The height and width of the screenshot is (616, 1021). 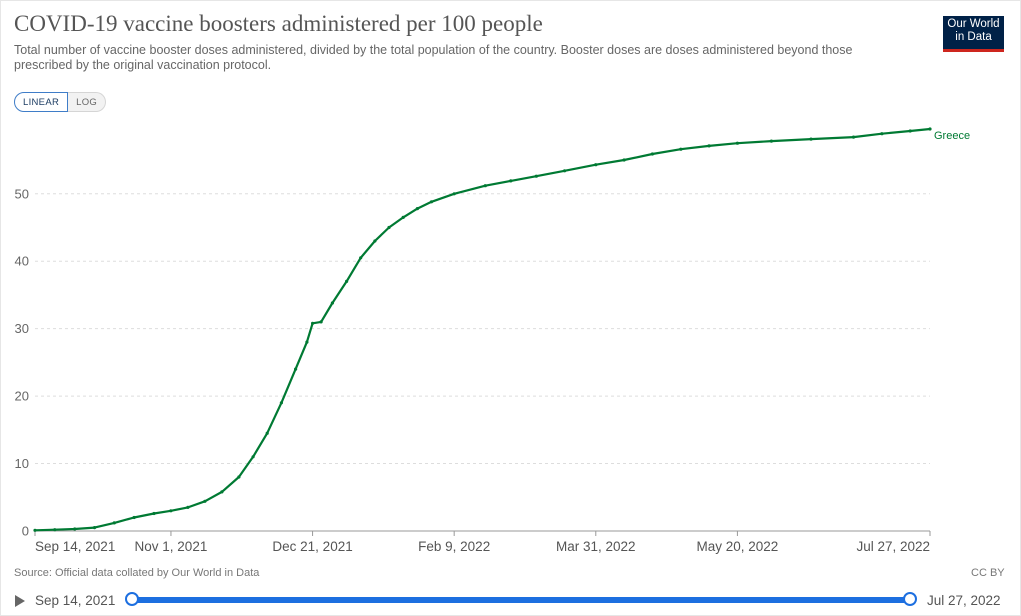 What do you see at coordinates (22, 463) in the screenshot?
I see `y-tick-label: 10` at bounding box center [22, 463].